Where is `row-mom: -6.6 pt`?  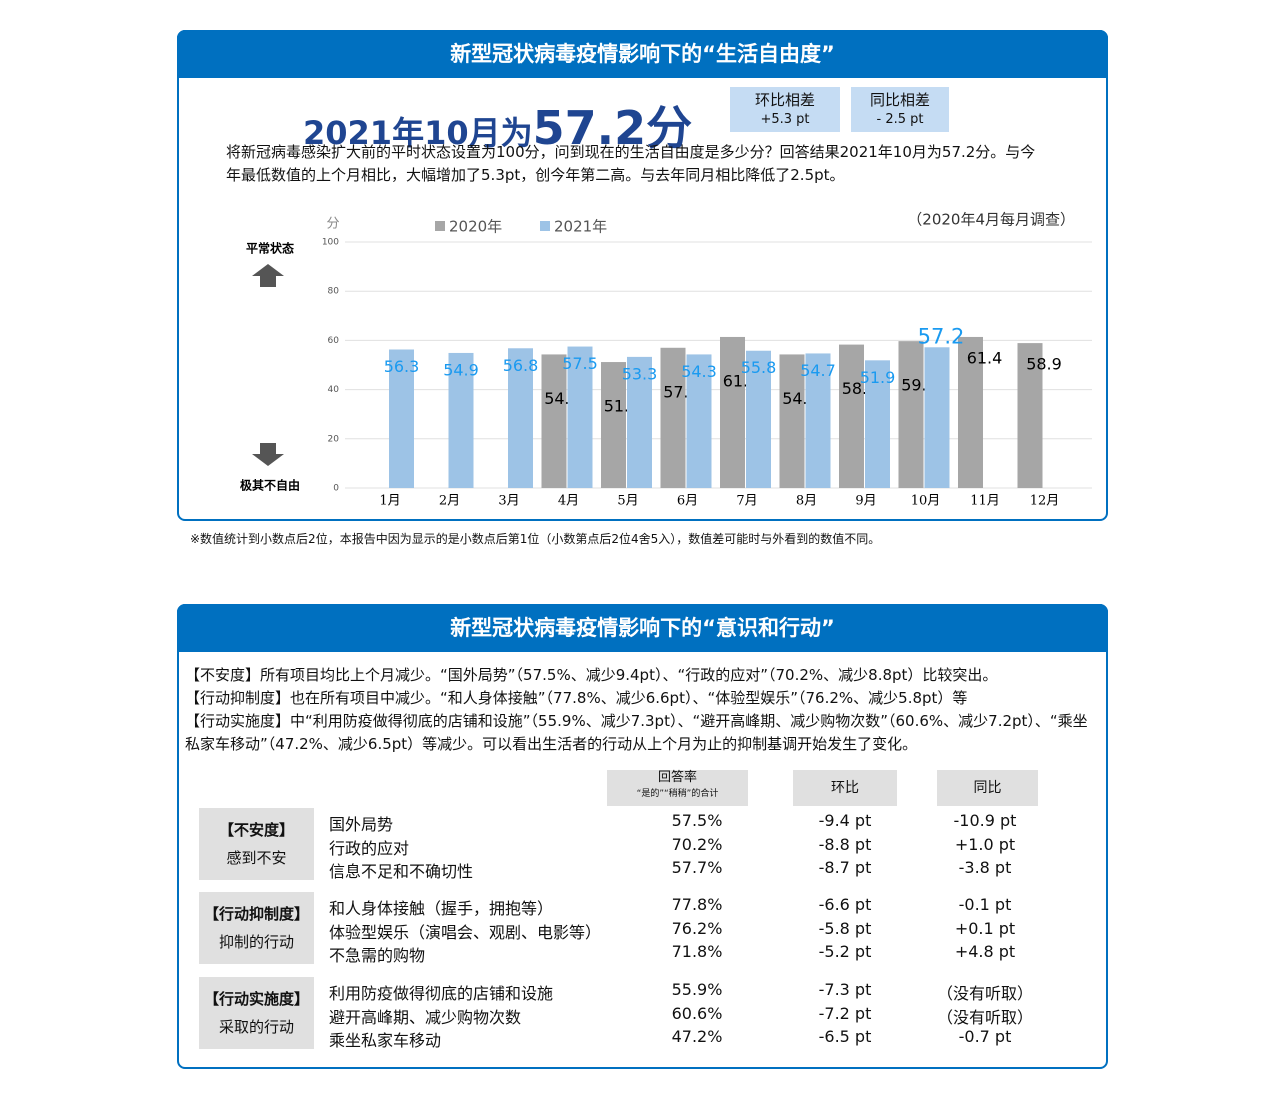
row-mom: -6.6 pt is located at coordinates (845, 904).